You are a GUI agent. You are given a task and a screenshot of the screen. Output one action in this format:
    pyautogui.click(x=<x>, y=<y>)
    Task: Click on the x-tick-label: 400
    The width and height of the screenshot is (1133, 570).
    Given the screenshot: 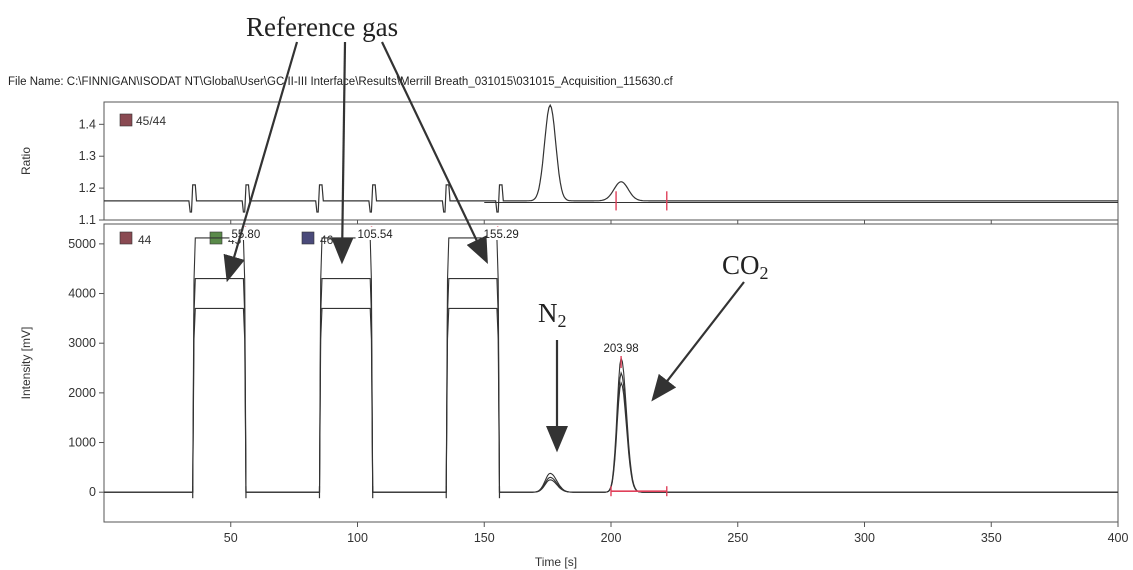 What is the action you would take?
    pyautogui.click(x=1118, y=538)
    